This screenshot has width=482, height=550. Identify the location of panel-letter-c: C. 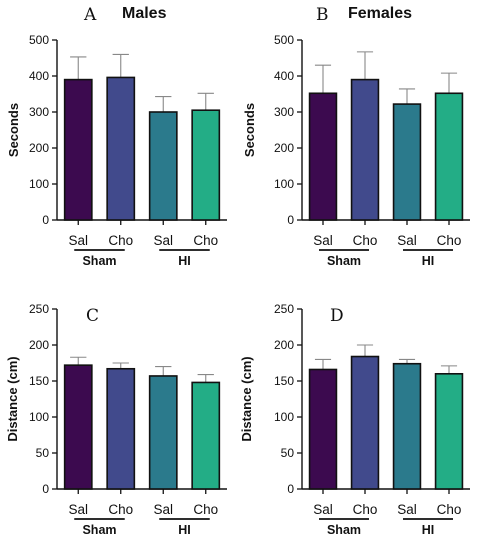
(92, 316).